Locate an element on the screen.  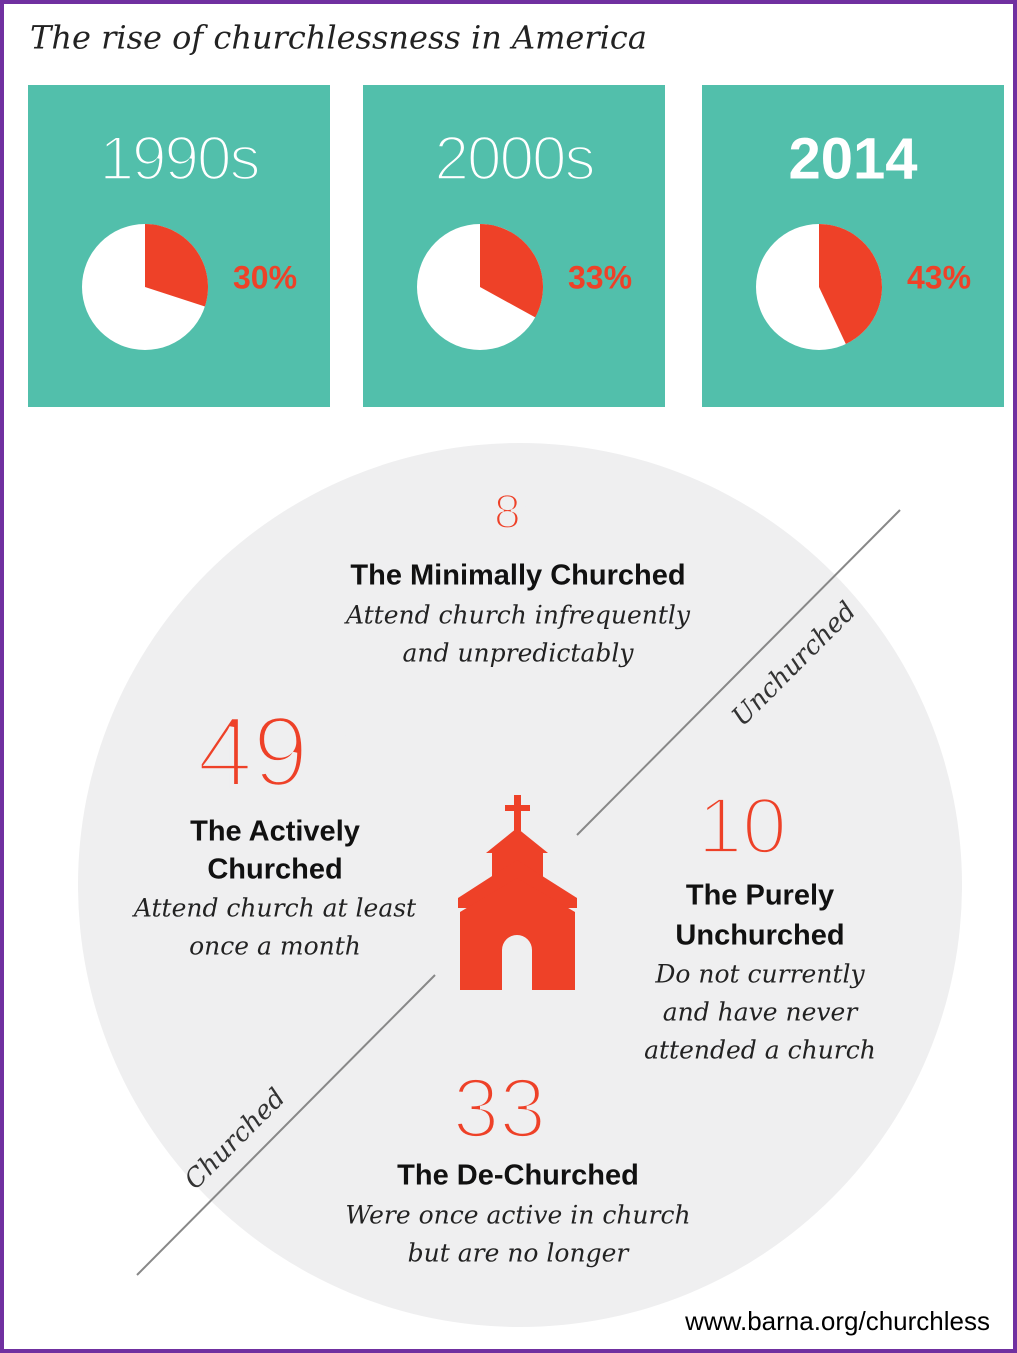
church-body is located at coordinates (517, 934).